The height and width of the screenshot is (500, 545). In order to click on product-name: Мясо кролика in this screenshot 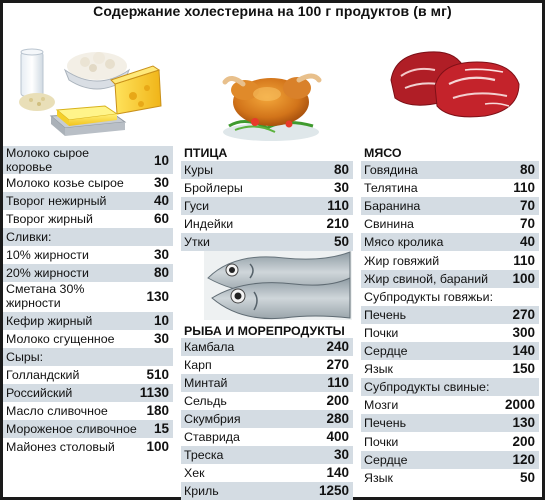, I will do `click(404, 242)`.